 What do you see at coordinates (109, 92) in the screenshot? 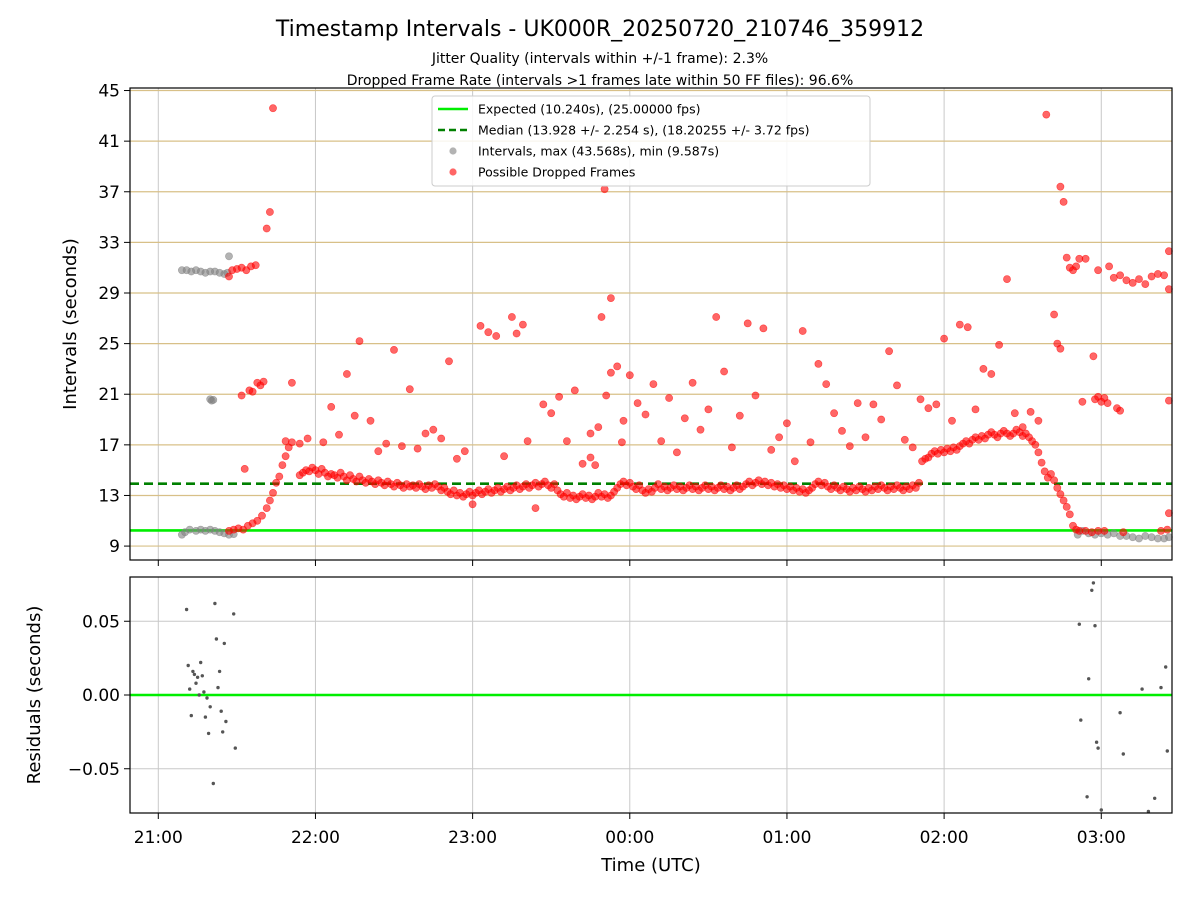
I see `y-tick-label: 45` at bounding box center [109, 92].